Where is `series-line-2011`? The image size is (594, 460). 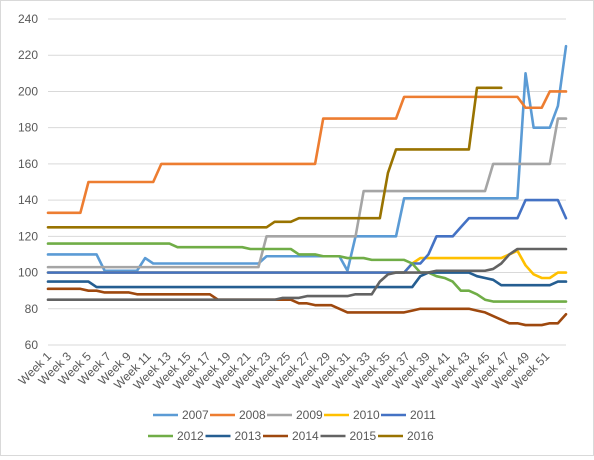
series-line-2011 is located at coordinates (307, 236).